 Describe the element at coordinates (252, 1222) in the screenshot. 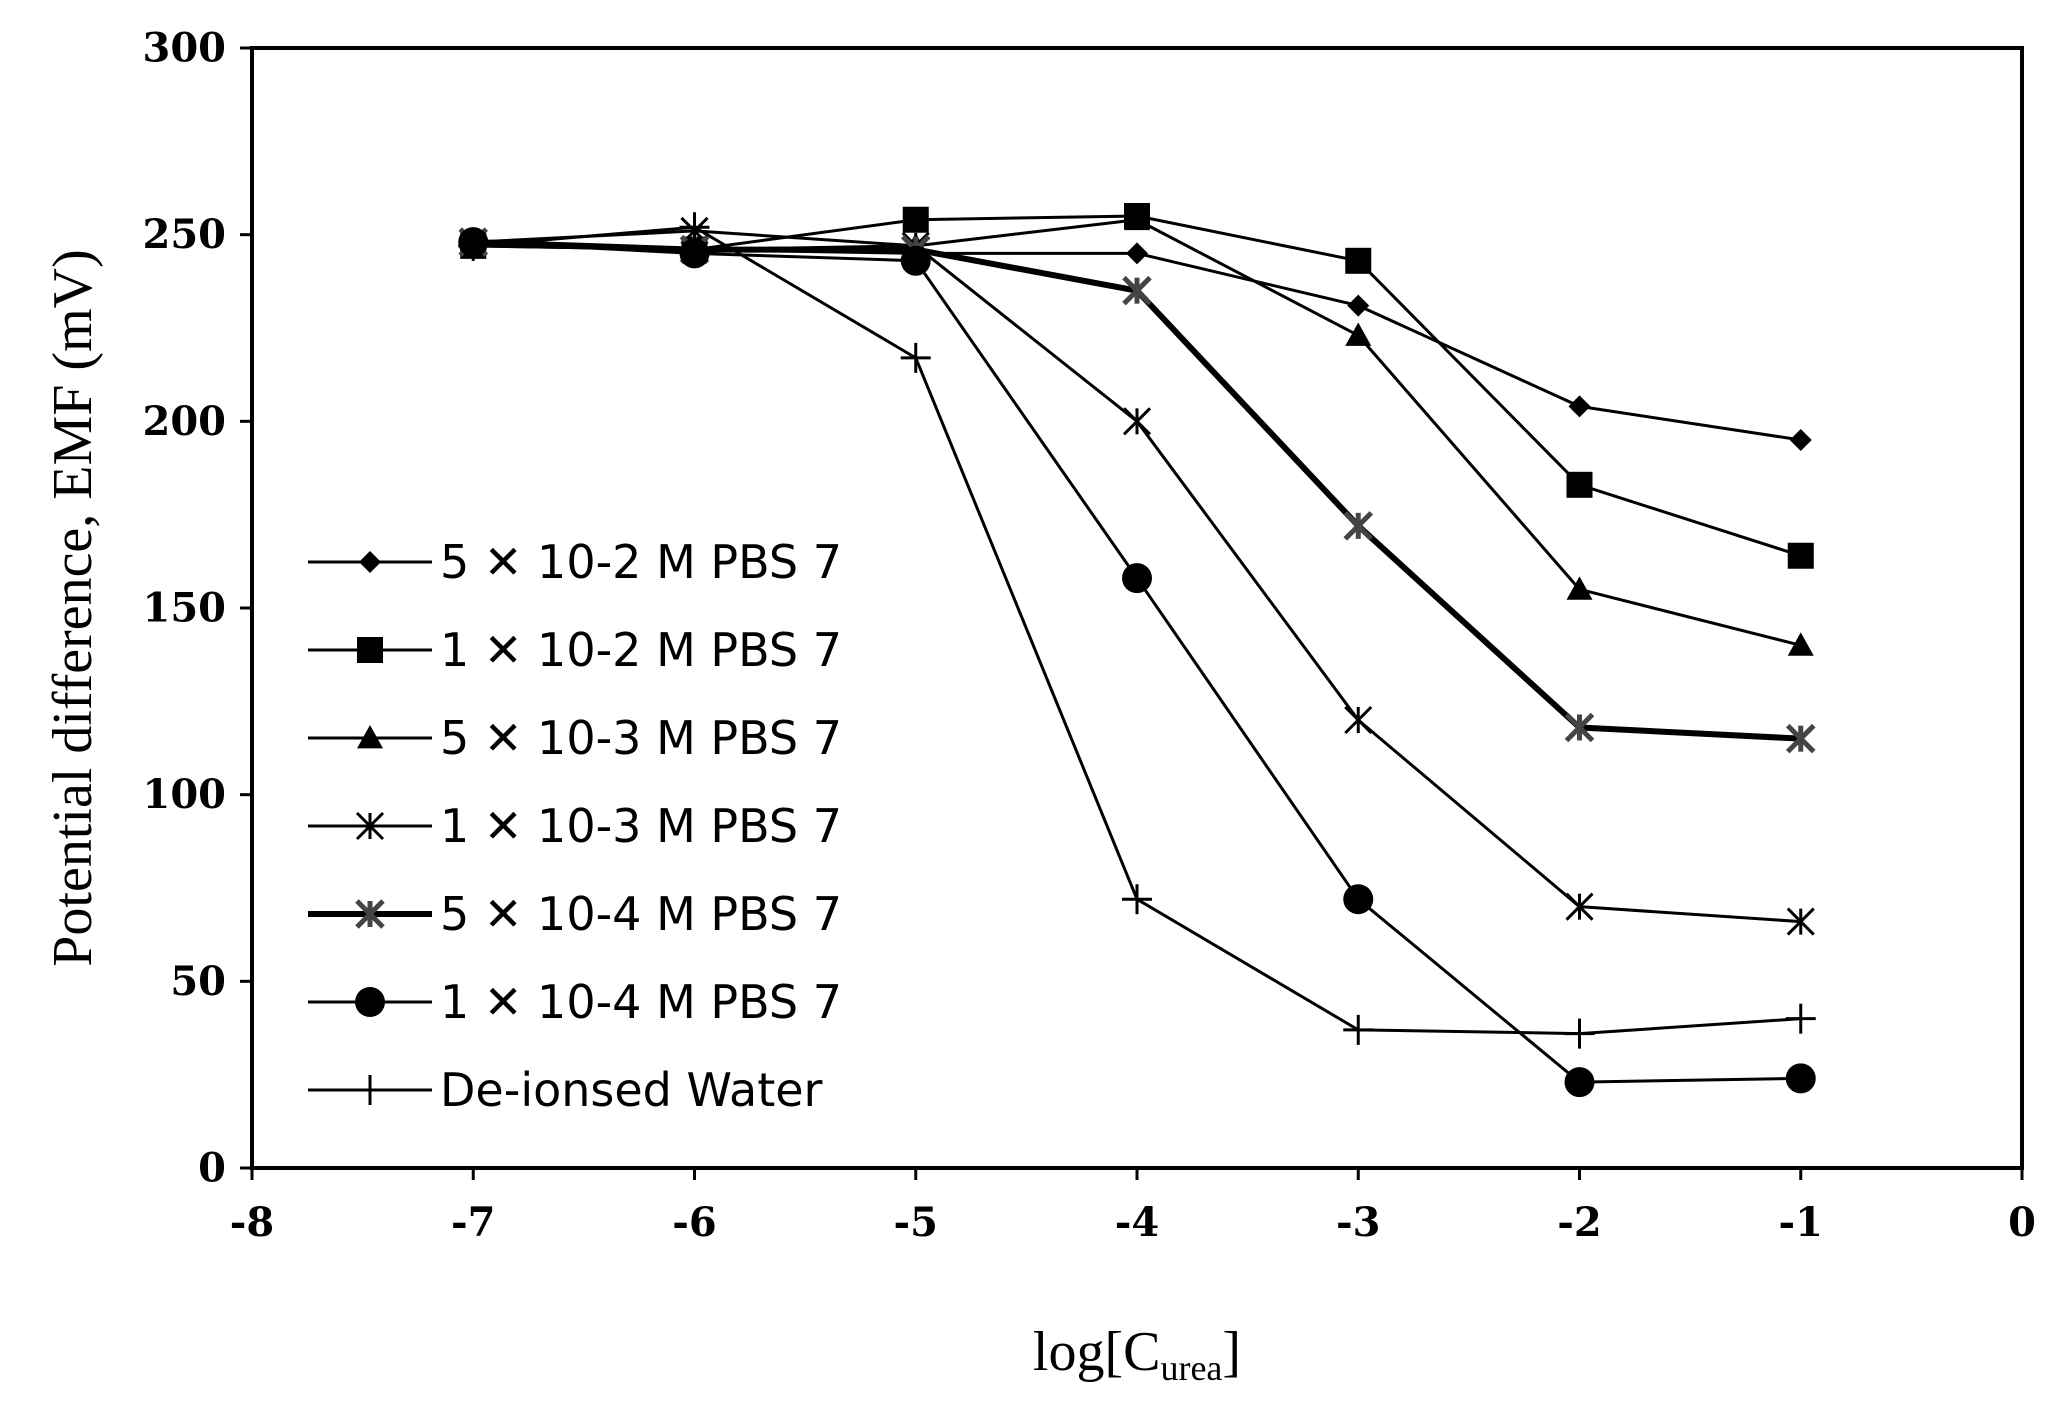

I see `x-tick-label: -8` at that location.